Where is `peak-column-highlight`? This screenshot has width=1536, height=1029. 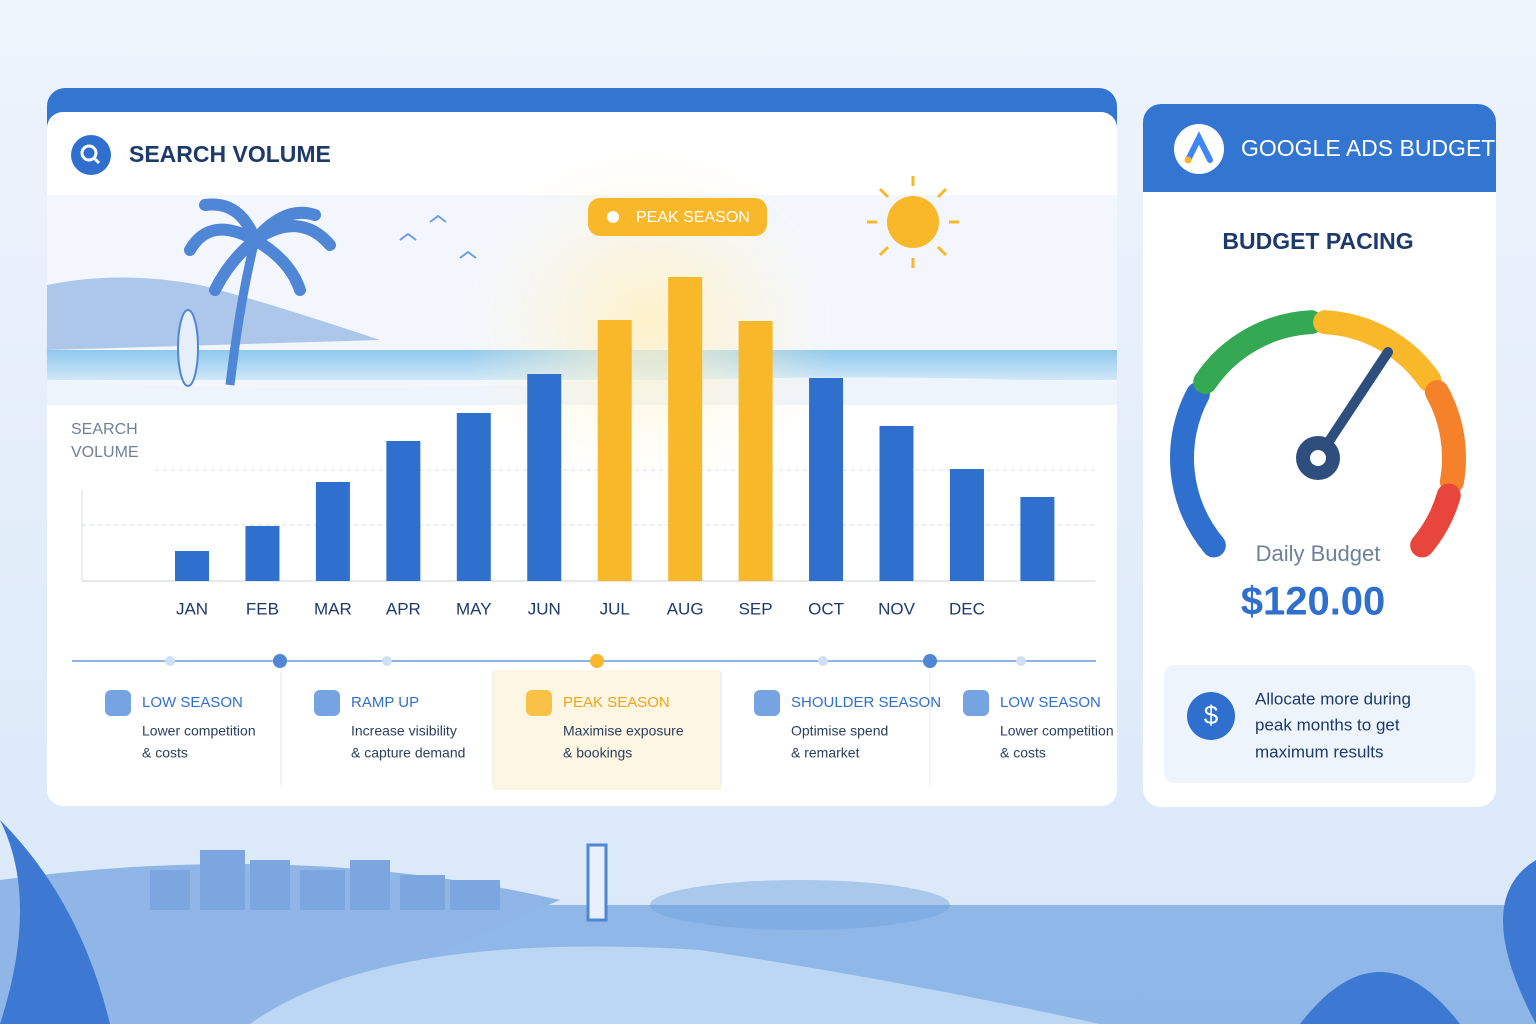
peak-column-highlight is located at coordinates (607, 730).